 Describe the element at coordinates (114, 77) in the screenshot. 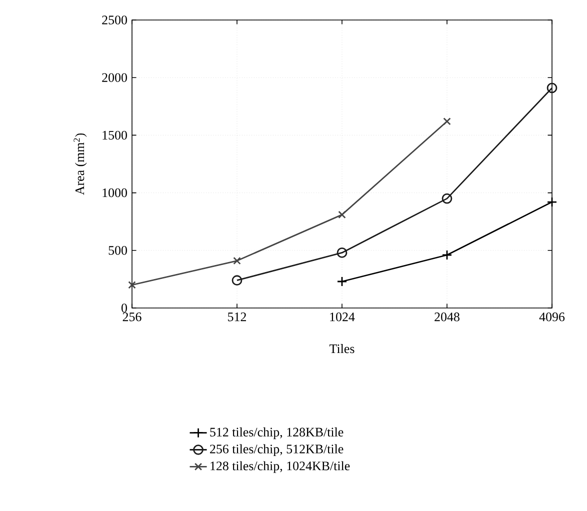

I see `y-tick-label: 2000` at that location.